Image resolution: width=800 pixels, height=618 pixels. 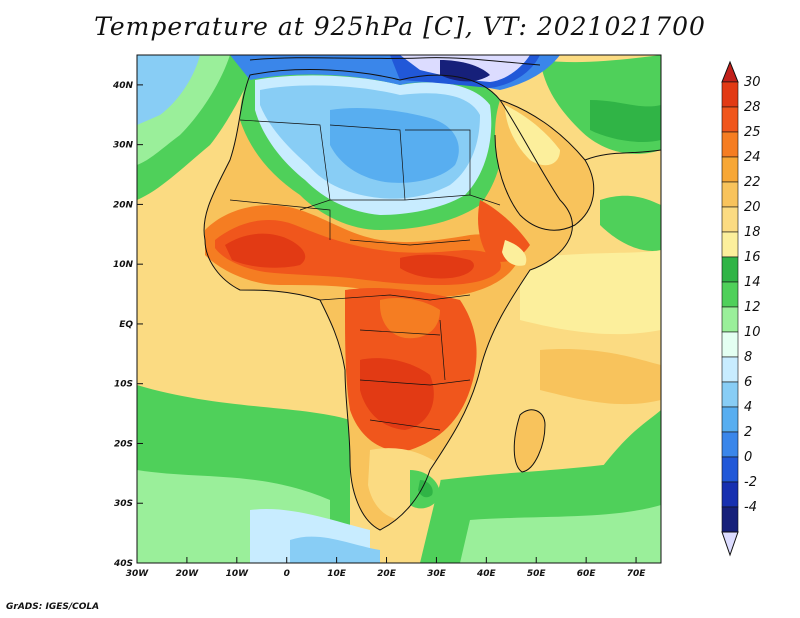 I want to click on asia-cool-core, so click(x=625, y=121).